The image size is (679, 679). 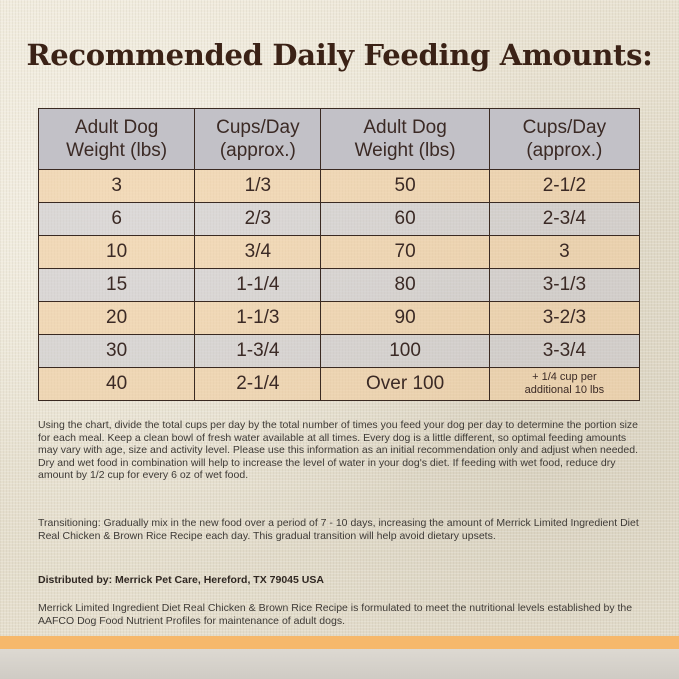 I want to click on table-cell: 1-3/4, so click(x=258, y=351).